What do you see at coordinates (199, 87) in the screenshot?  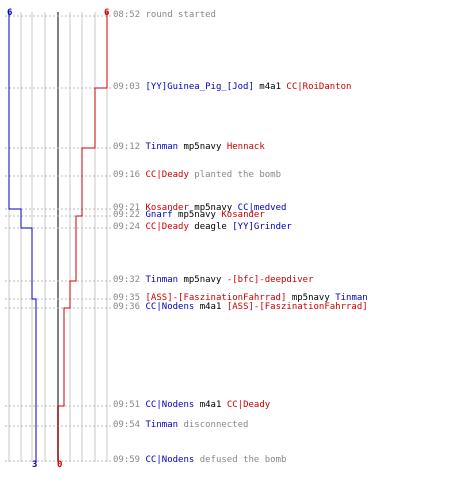 I see `ct-player-name: [YY]Guinea_Pig_[Jod]` at bounding box center [199, 87].